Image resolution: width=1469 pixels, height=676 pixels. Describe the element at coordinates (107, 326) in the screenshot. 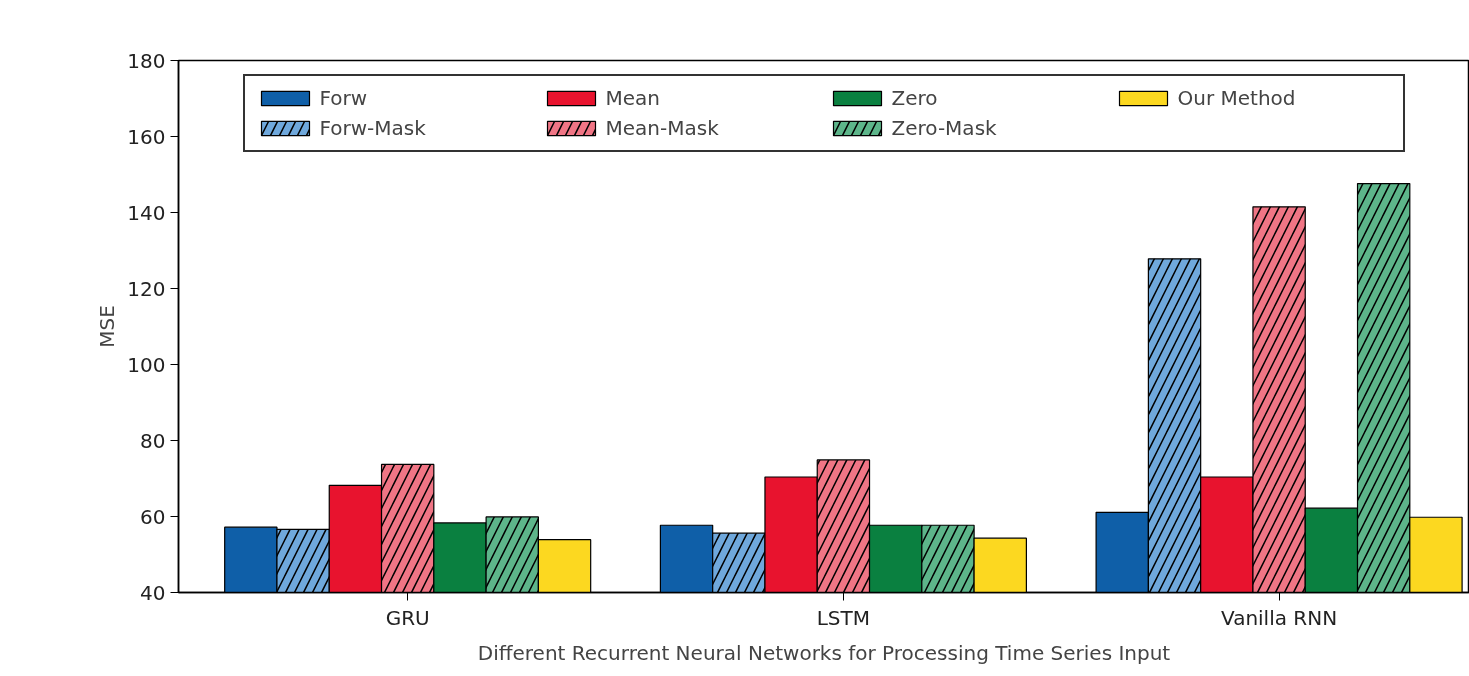

I see `y-axis-title: MSE` at that location.